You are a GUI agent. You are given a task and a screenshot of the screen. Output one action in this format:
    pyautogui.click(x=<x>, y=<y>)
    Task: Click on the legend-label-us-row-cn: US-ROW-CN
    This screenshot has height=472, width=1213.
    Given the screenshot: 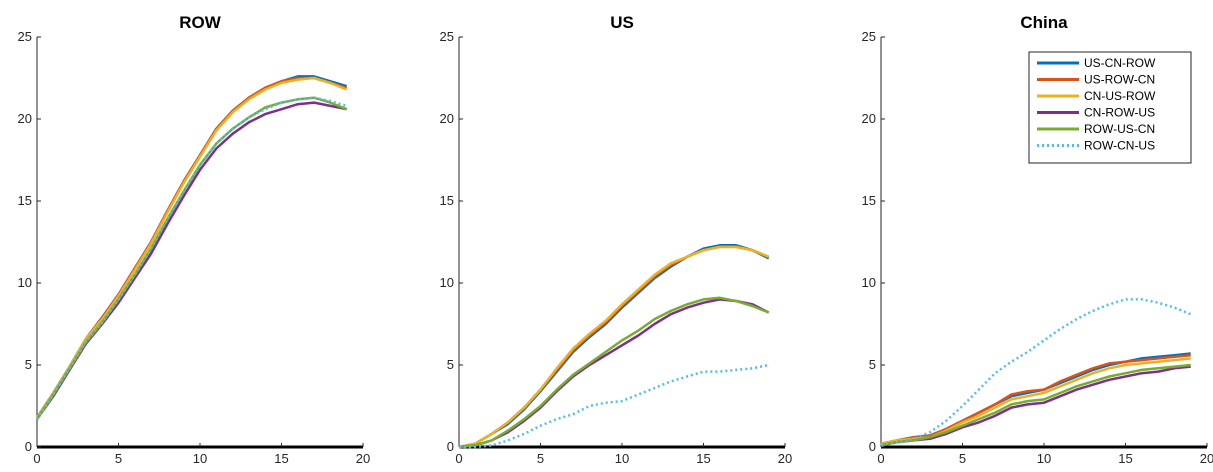 What is the action you would take?
    pyautogui.click(x=1119, y=80)
    